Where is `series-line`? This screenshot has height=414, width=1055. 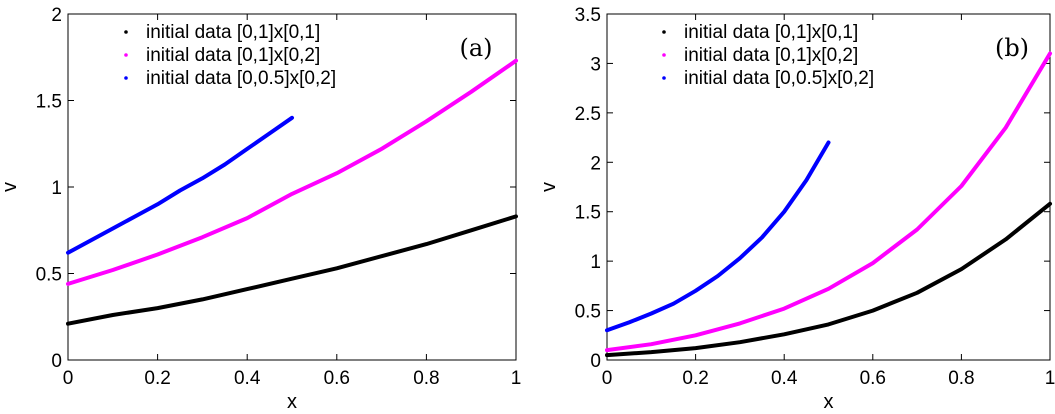
series-line is located at coordinates (292, 270).